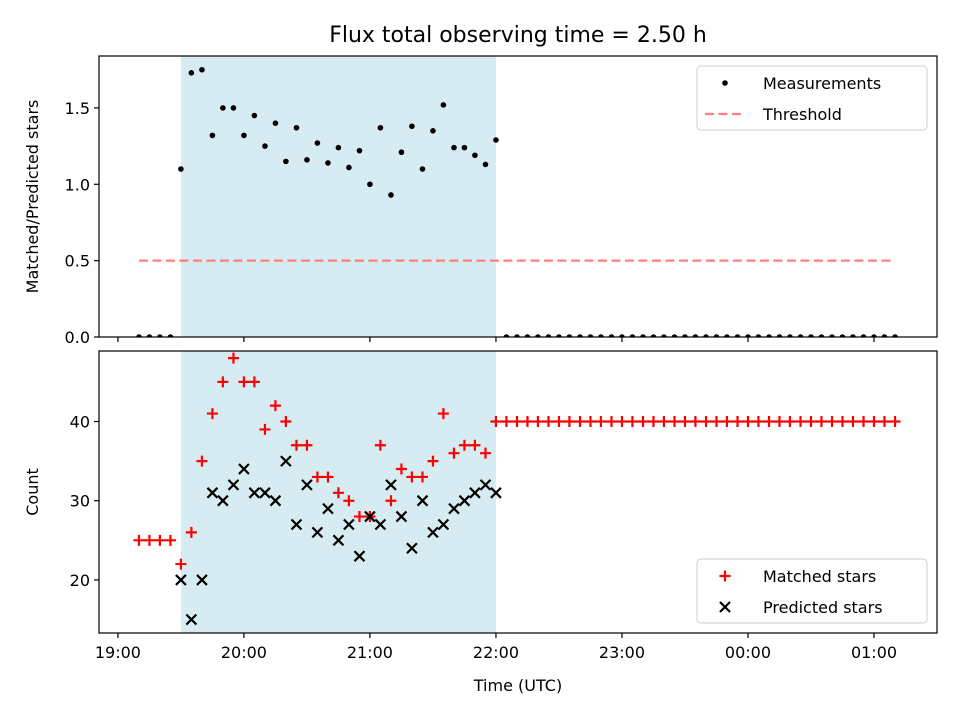 Image resolution: width=960 pixels, height=720 pixels. What do you see at coordinates (77, 261) in the screenshot?
I see `top-ytick-label: 0.5` at bounding box center [77, 261].